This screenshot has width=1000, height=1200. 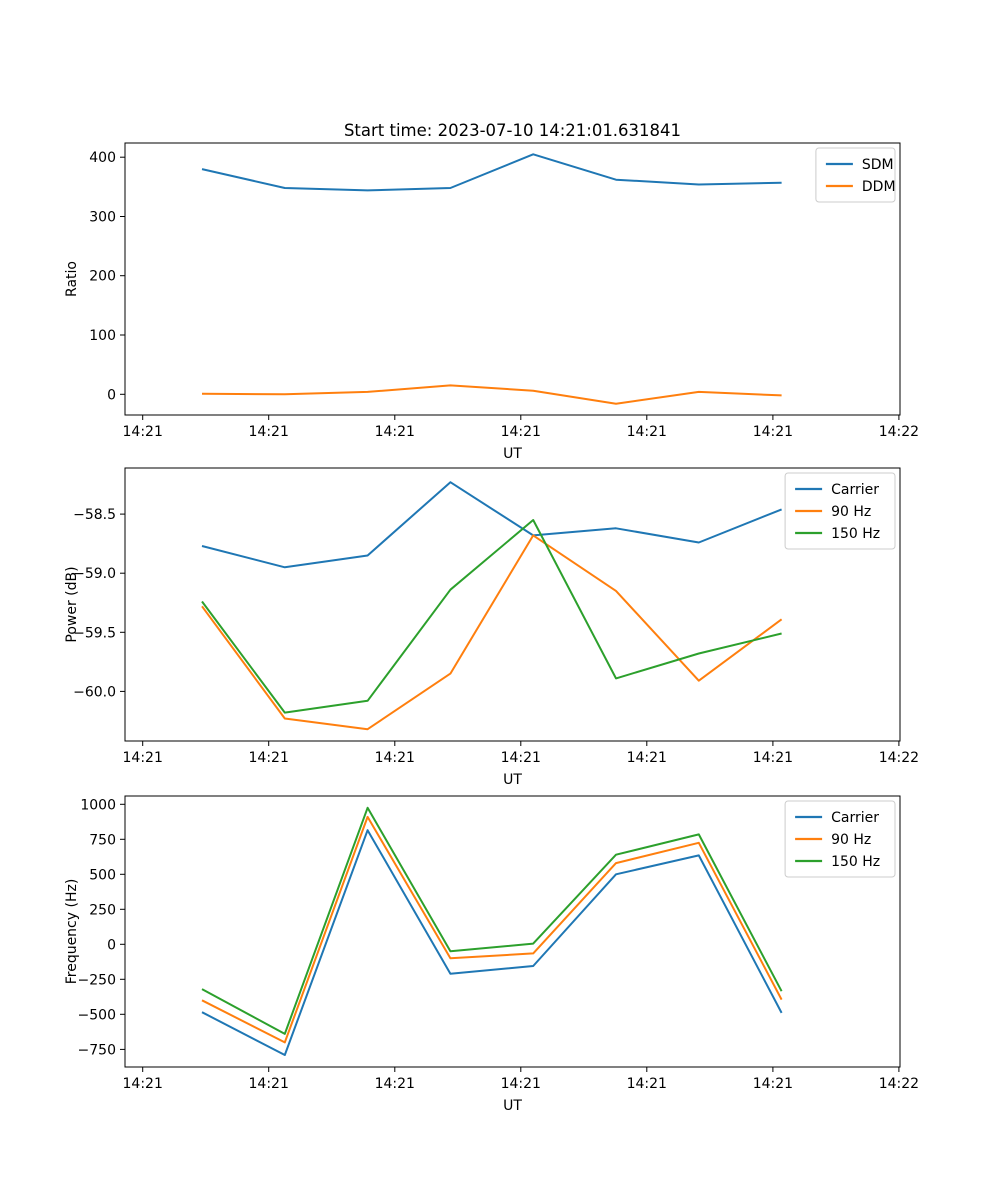 I want to click on y-tick-label: −58.5, so click(x=94, y=515).